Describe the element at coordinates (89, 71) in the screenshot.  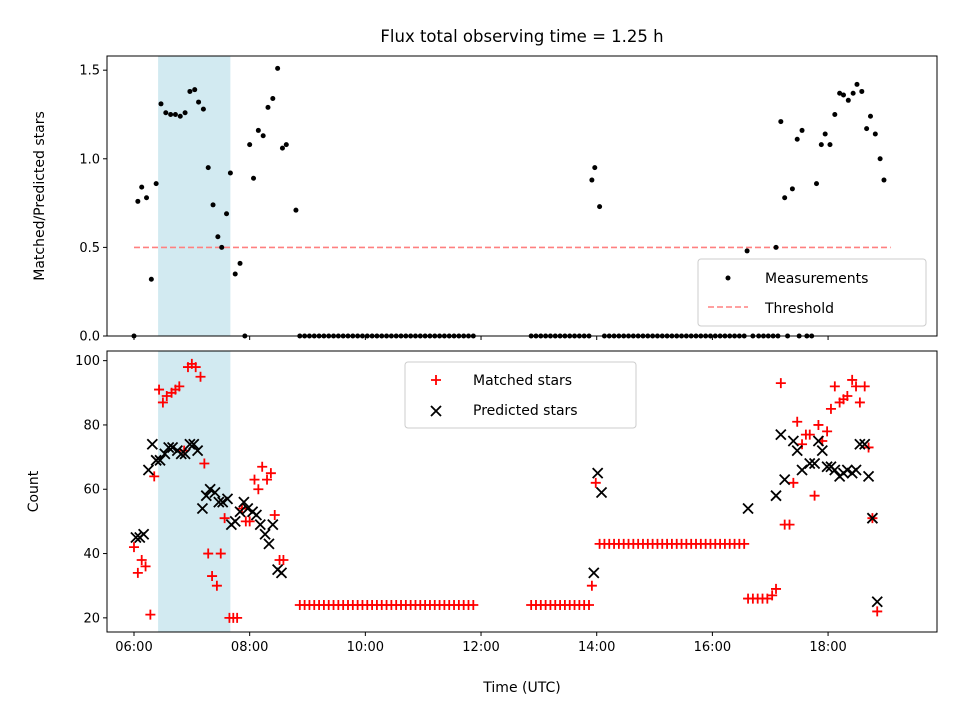
I see `y-tick-label: 1.5` at that location.